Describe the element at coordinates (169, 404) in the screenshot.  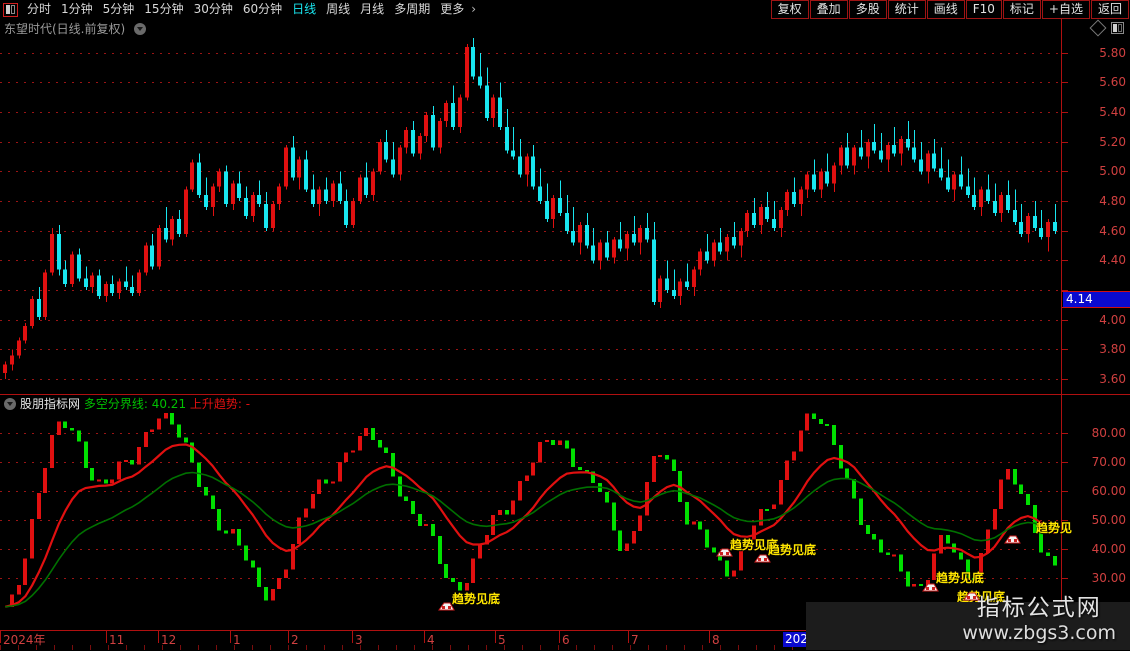
I see `indicator-line1-value: 40.21` at that location.